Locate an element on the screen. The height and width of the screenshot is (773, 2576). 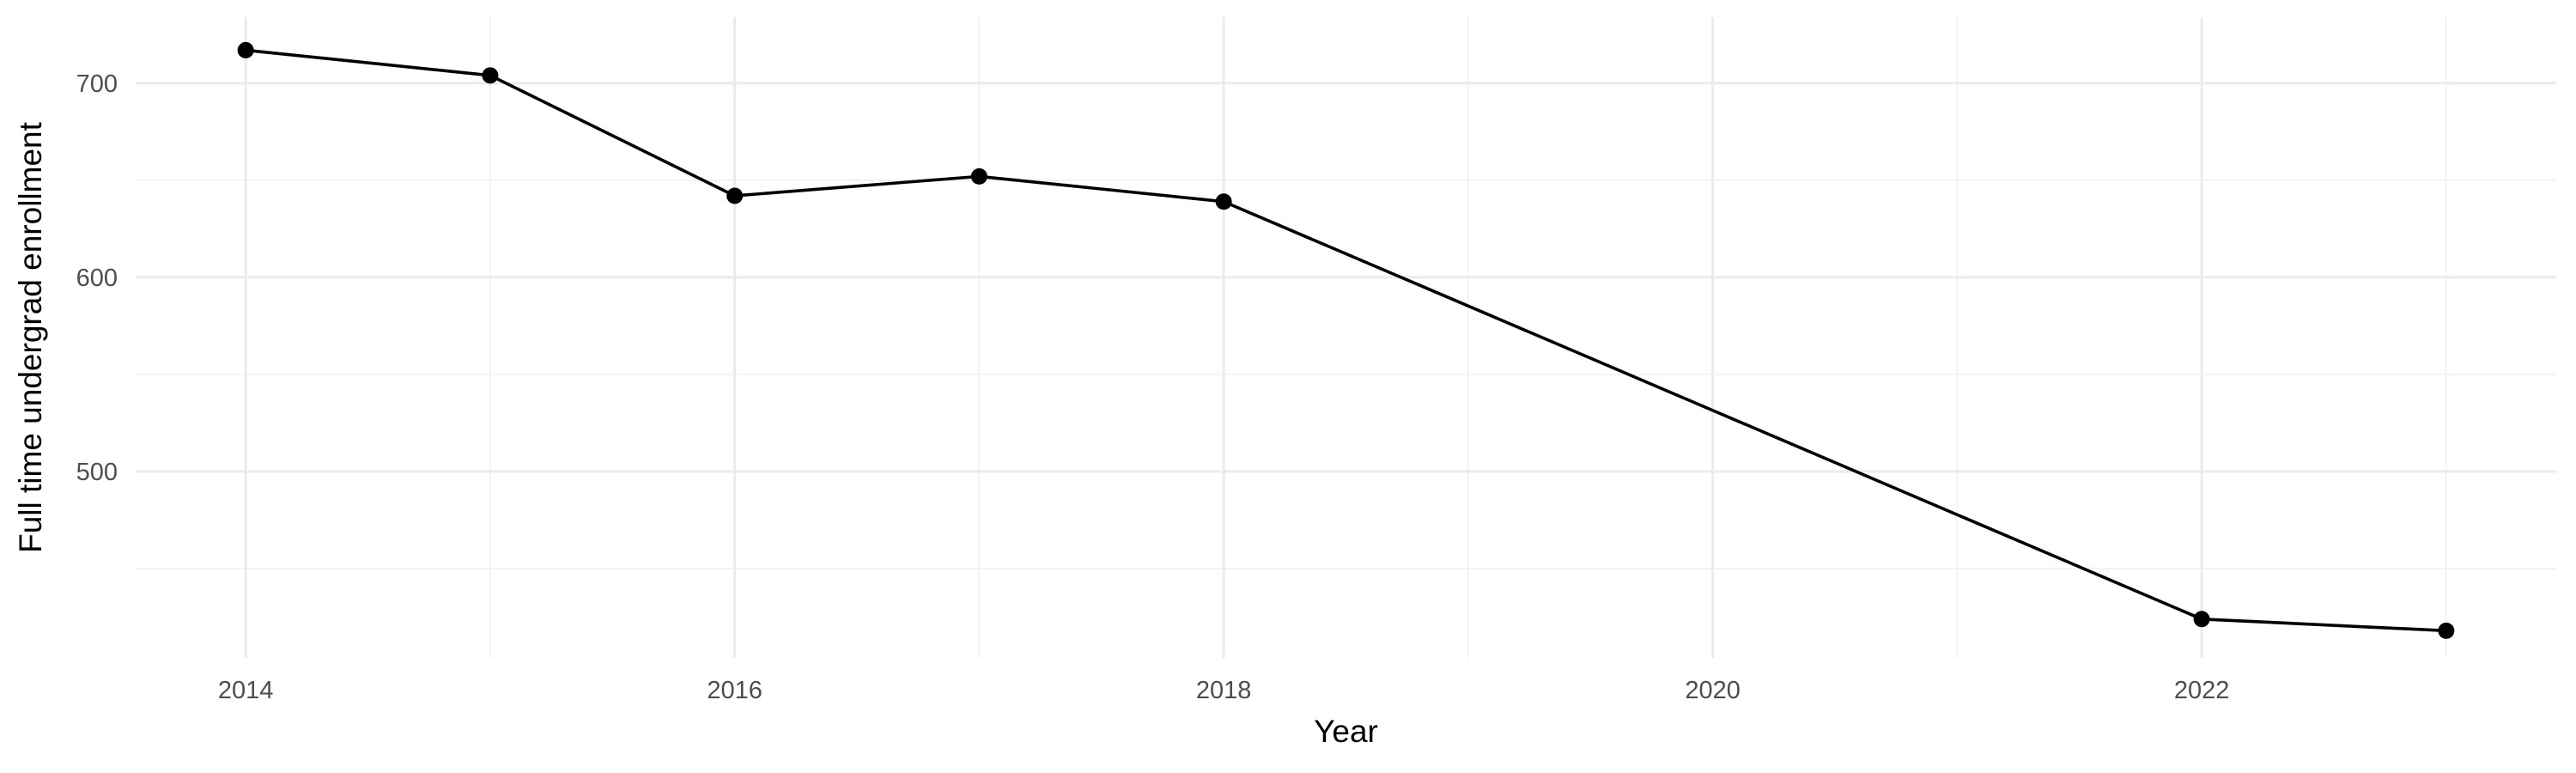
data-point-2022 is located at coordinates (2201, 619).